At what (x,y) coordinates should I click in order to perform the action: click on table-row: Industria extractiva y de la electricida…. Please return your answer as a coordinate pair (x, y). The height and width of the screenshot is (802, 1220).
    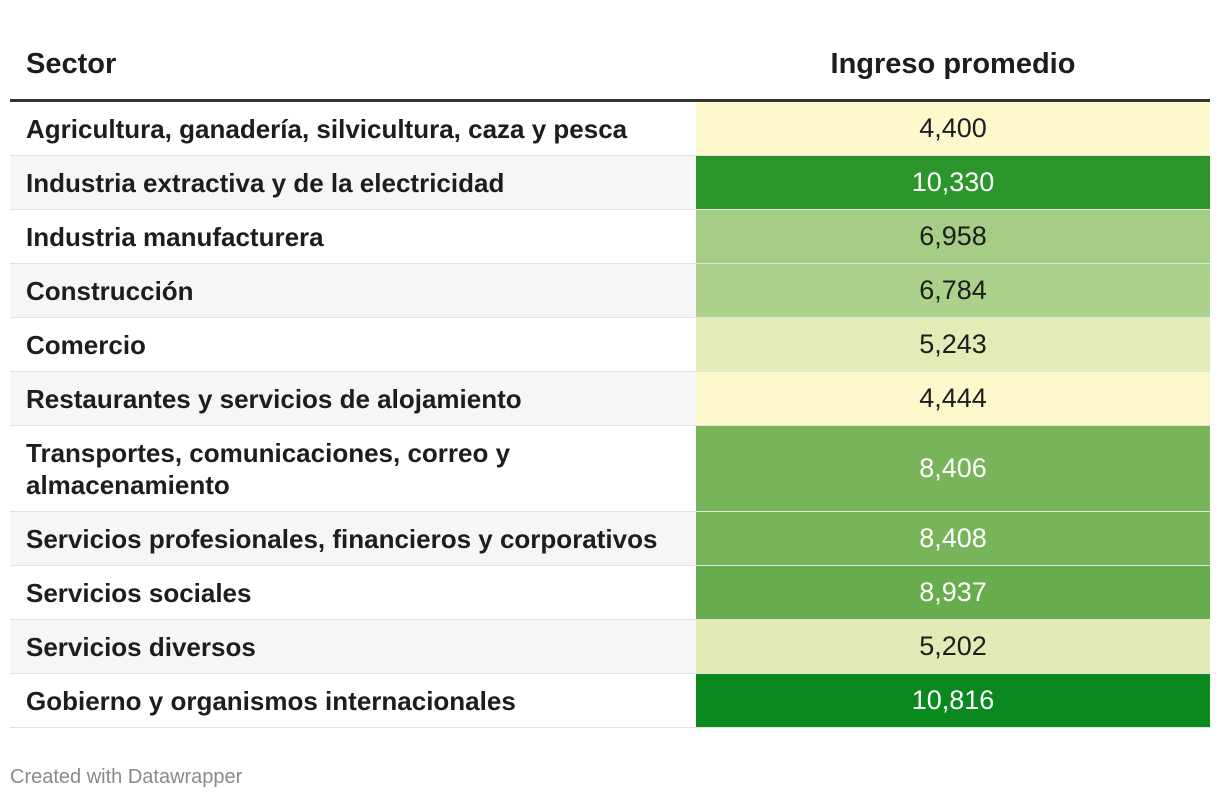
    Looking at the image, I should click on (610, 183).